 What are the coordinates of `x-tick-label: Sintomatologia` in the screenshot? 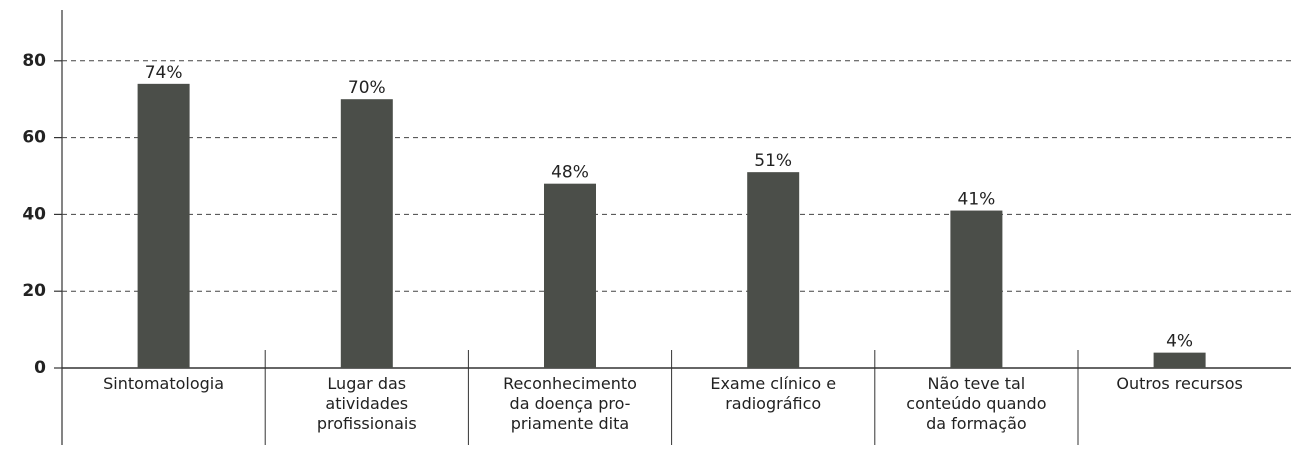 It's located at (164, 383).